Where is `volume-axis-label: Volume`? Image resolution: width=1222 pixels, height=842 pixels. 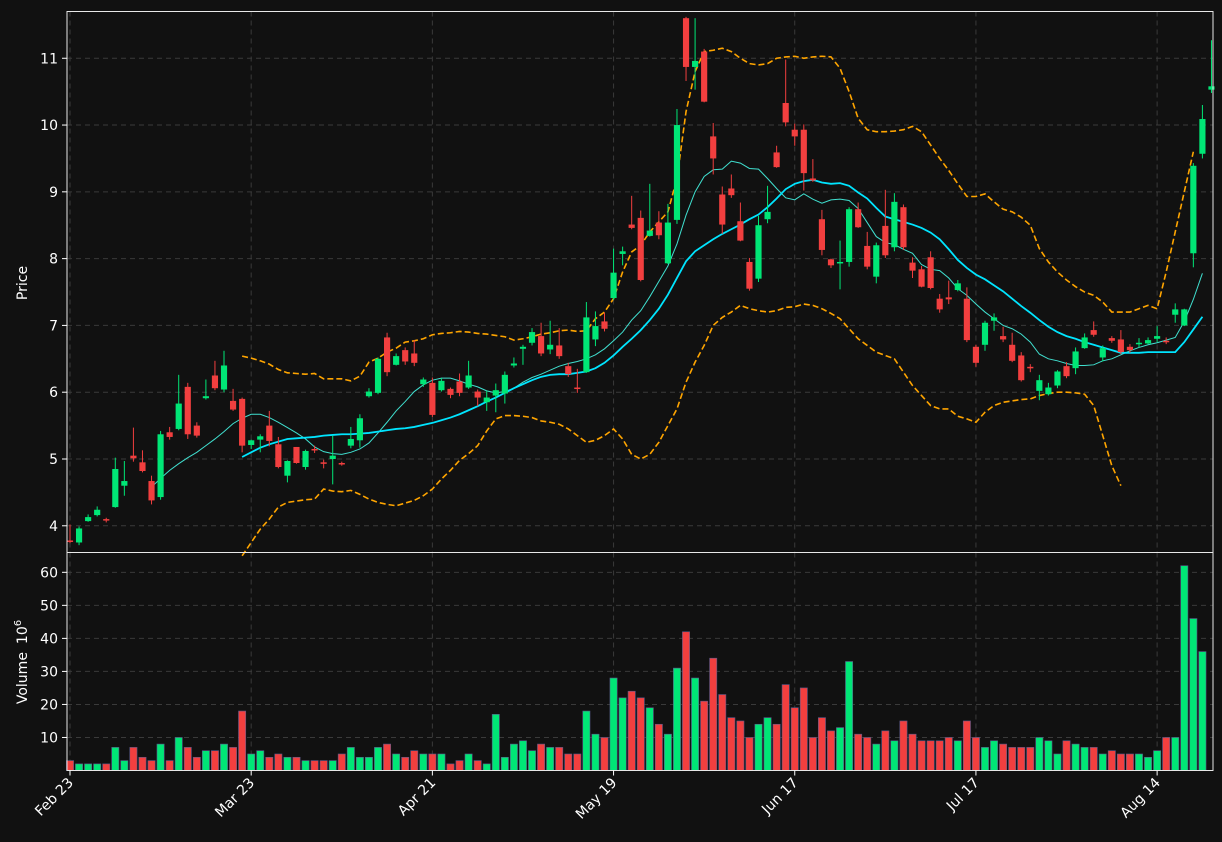
volume-axis-label: Volume is located at coordinates (23, 678).